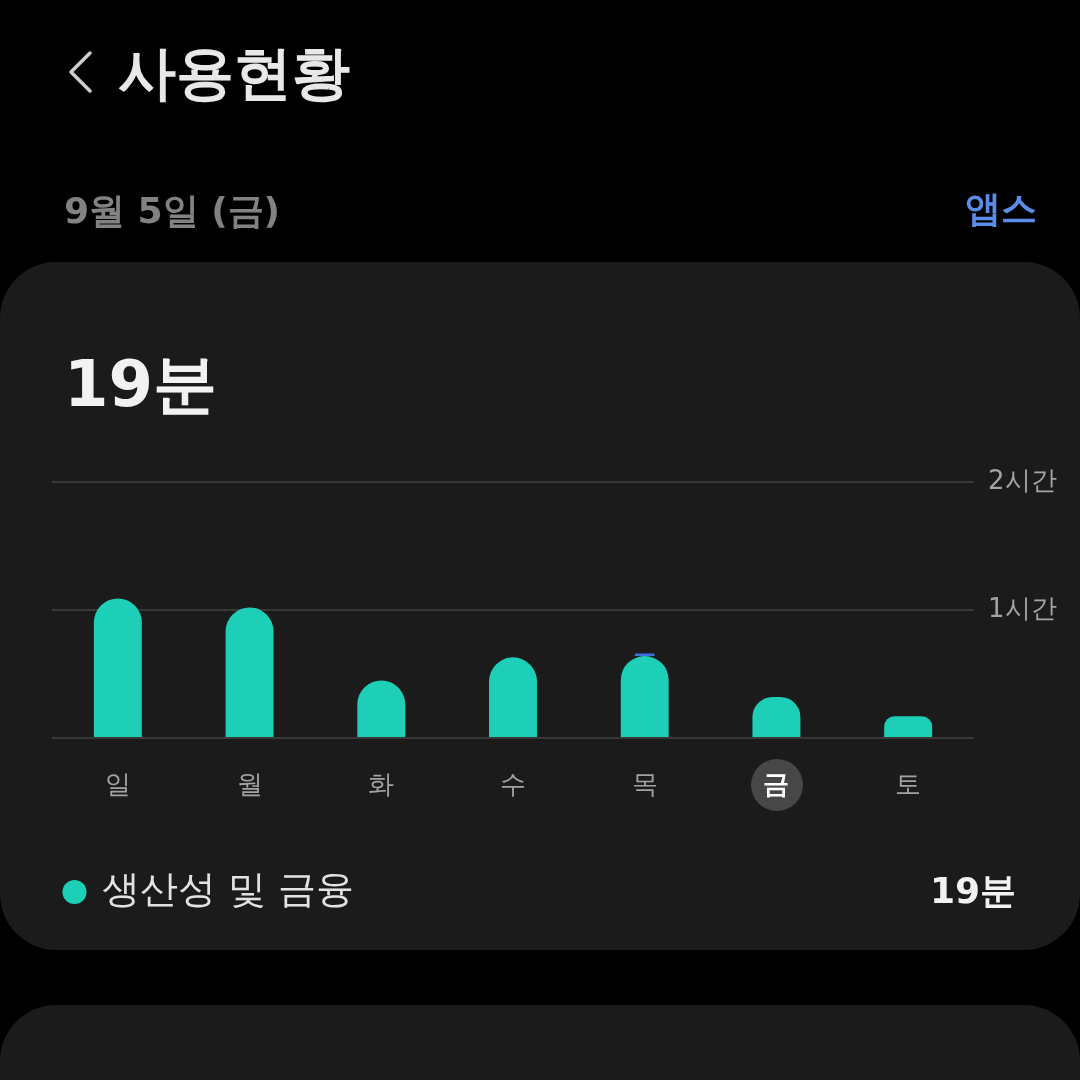  What do you see at coordinates (1022, 607) in the screenshot?
I see `y-tick-label: 1시간` at bounding box center [1022, 607].